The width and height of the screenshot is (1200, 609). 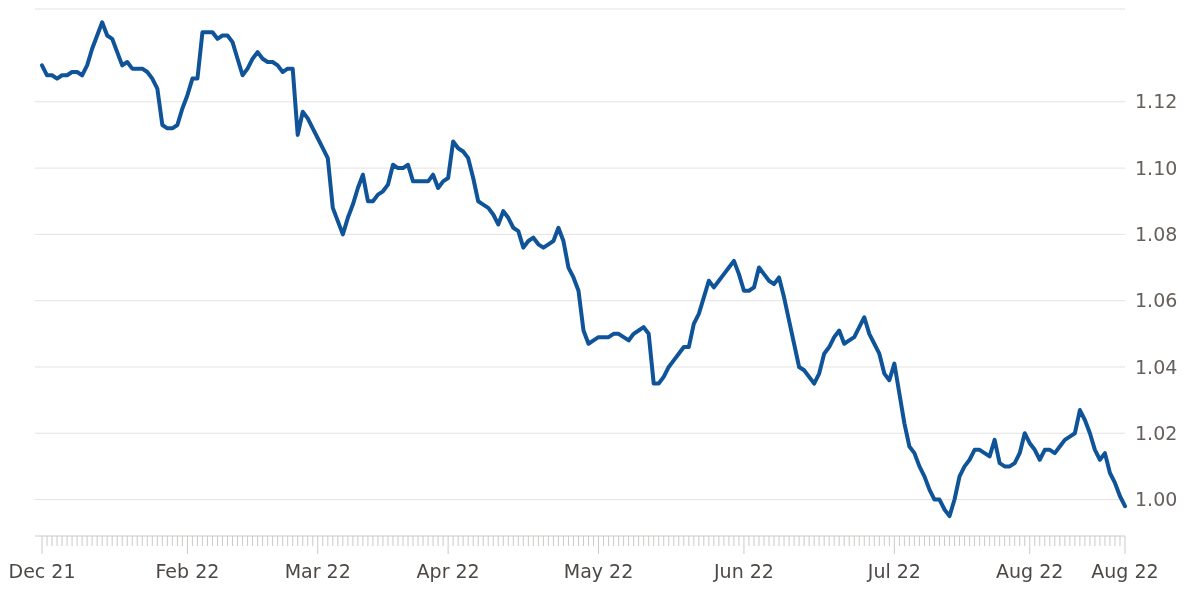 What do you see at coordinates (743, 571) in the screenshot?
I see `x-tick-label: Jun 22` at bounding box center [743, 571].